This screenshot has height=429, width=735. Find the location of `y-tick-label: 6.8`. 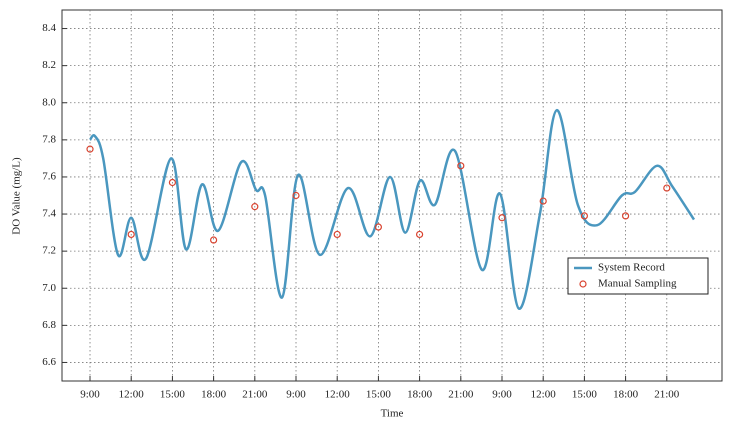

y-tick-label: 6.8 is located at coordinates (49, 325).